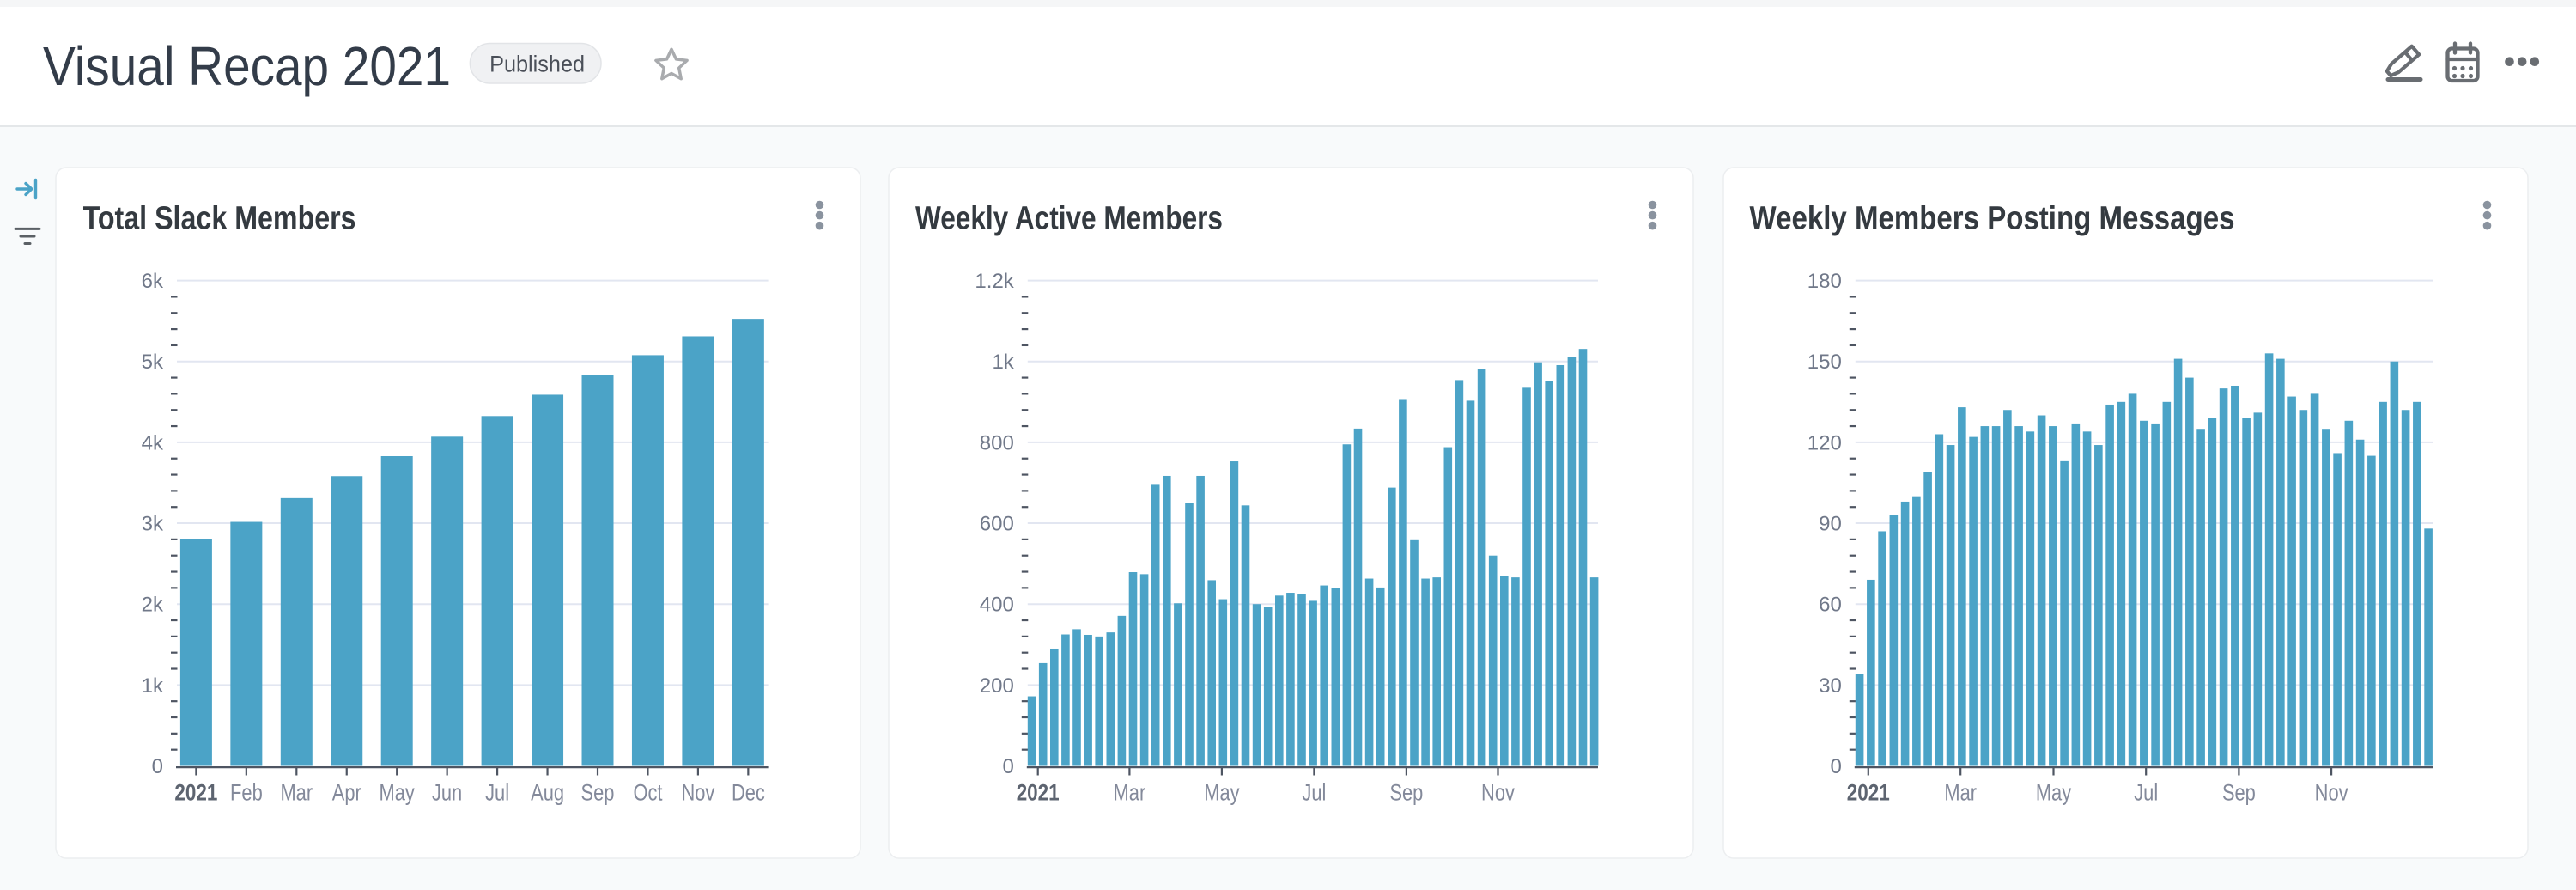 This screenshot has width=2576, height=890. I want to click on svg-text: 800, so click(997, 442).